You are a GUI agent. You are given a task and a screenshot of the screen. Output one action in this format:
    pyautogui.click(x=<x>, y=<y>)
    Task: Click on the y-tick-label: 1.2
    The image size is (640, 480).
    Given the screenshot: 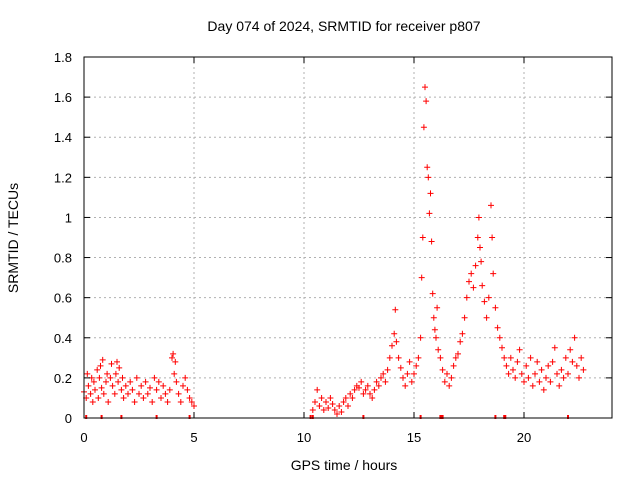 What is the action you would take?
    pyautogui.click(x=63, y=177)
    